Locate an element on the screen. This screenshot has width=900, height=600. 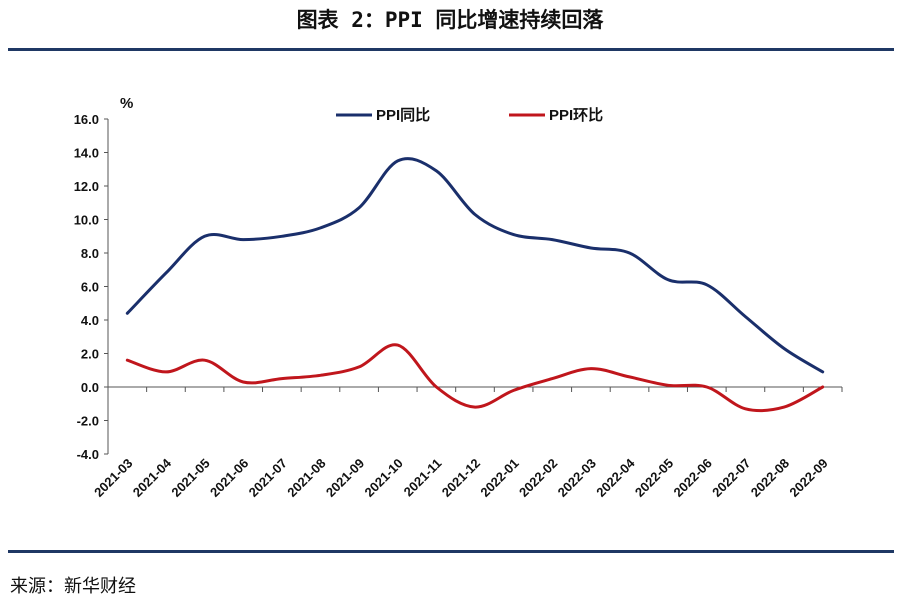
bottom-divider is located at coordinates (451, 551).